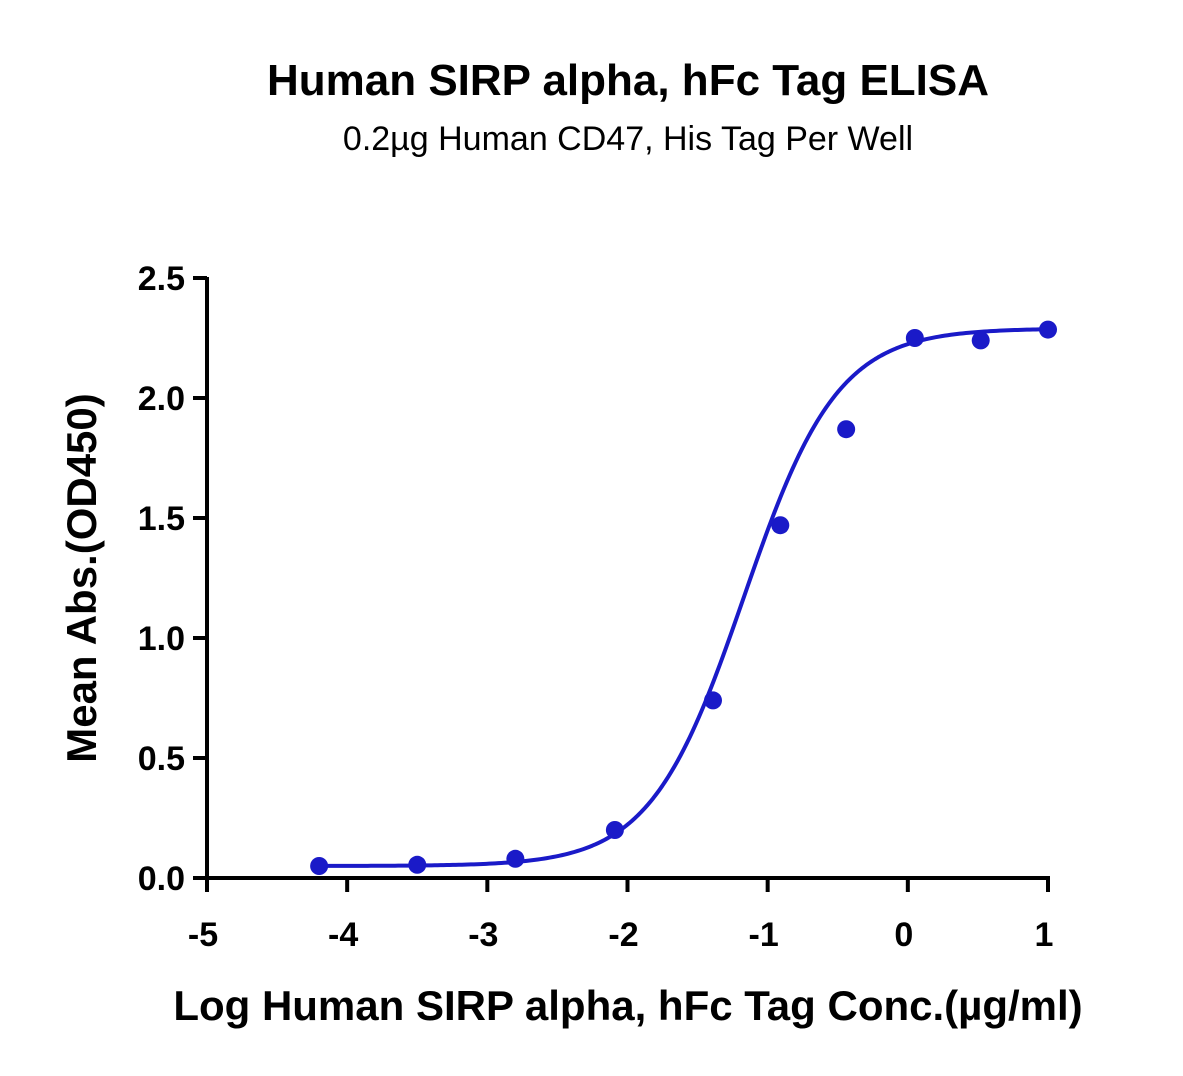  What do you see at coordinates (161, 519) in the screenshot?
I see `y-tick-label: 1.5` at bounding box center [161, 519].